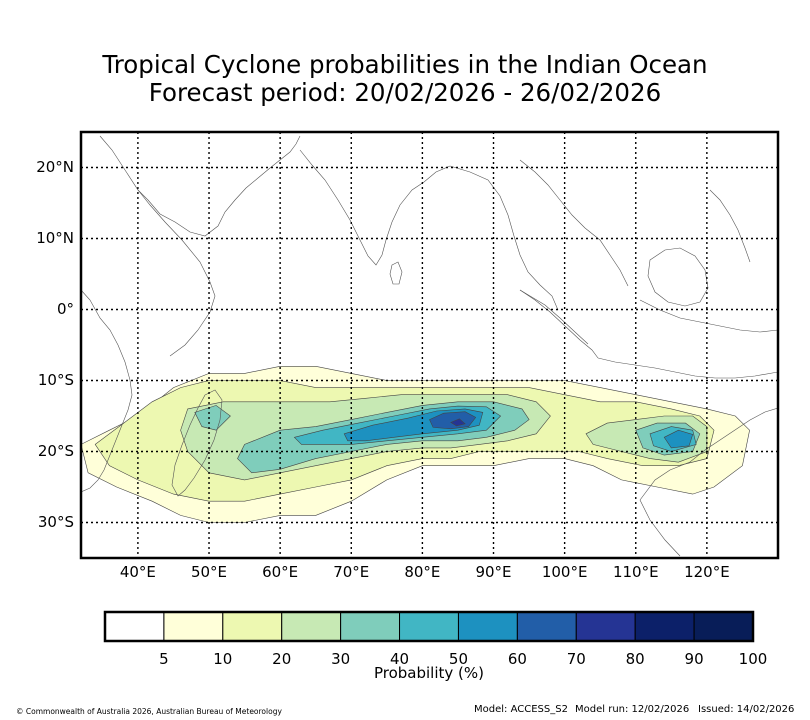  I want to click on colorbar-tick-label: 80, so click(635, 659).